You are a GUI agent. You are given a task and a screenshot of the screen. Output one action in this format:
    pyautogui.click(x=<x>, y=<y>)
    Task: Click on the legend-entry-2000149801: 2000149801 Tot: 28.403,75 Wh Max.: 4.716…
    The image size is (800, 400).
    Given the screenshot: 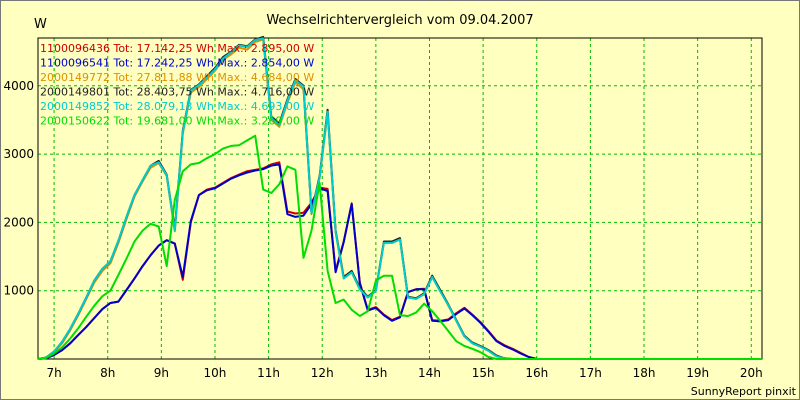 What is the action you would take?
    pyautogui.click(x=177, y=92)
    